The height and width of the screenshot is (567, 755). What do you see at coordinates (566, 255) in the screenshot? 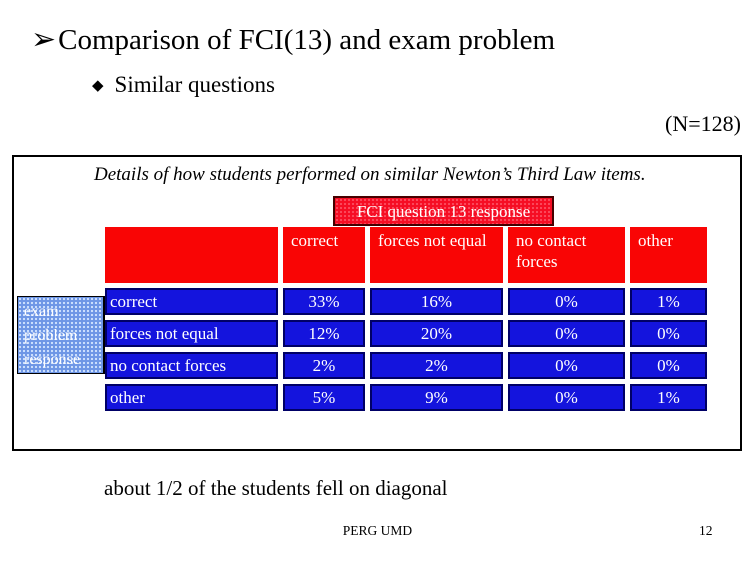
I see `column-header-cell: no contact forces` at bounding box center [566, 255].